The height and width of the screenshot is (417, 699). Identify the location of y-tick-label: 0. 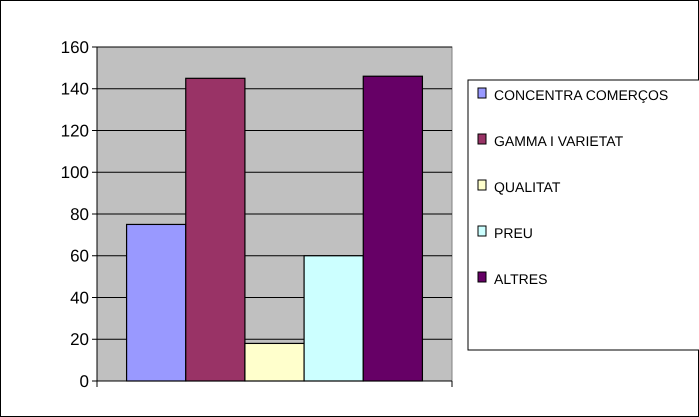
(84, 381).